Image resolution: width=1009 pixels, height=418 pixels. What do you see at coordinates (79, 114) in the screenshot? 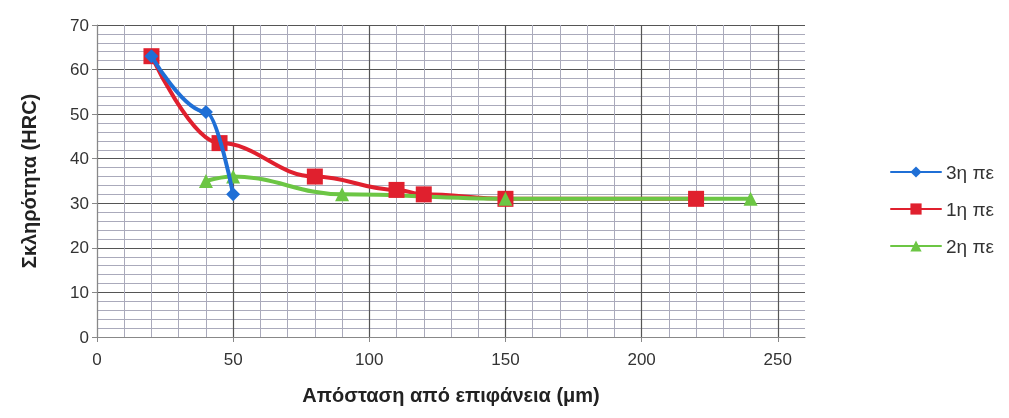
I see `y-tick-label: 50` at bounding box center [79, 114].